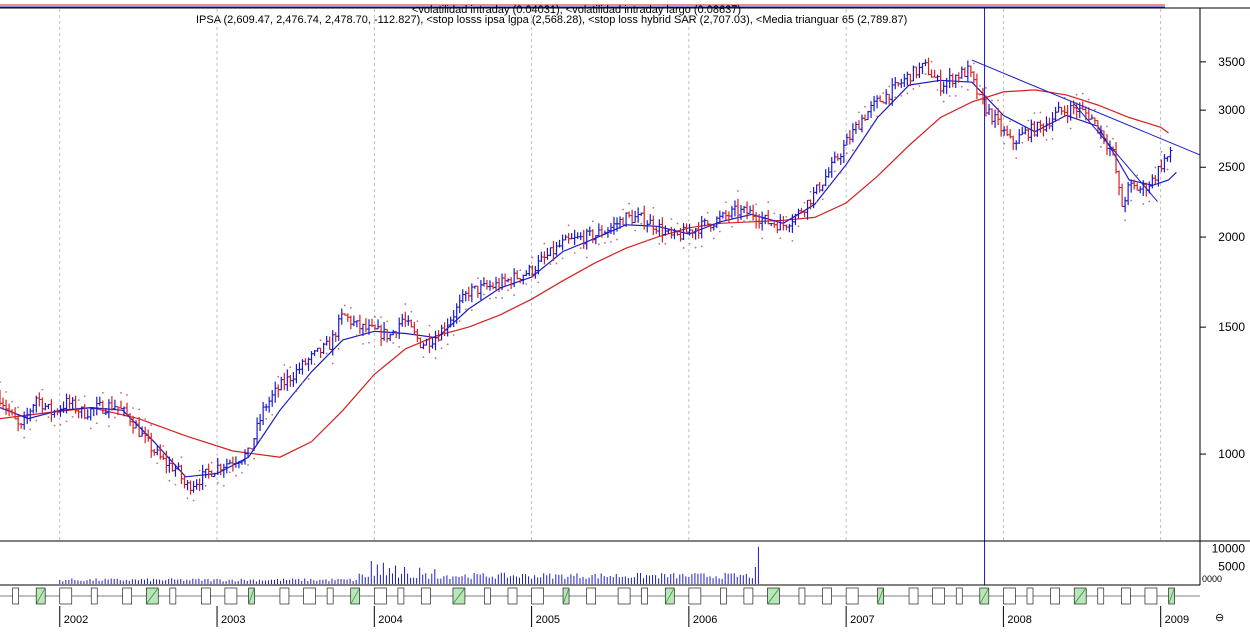 The width and height of the screenshot is (1250, 632). I want to click on y-tick-label: 1000, so click(1231, 454).